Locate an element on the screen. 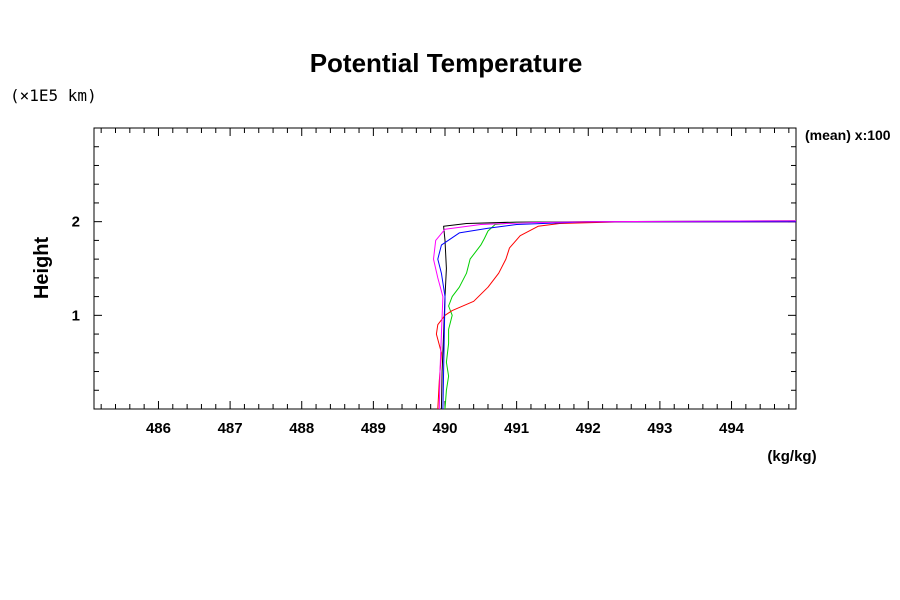  x-tick-label: 490 is located at coordinates (444, 428).